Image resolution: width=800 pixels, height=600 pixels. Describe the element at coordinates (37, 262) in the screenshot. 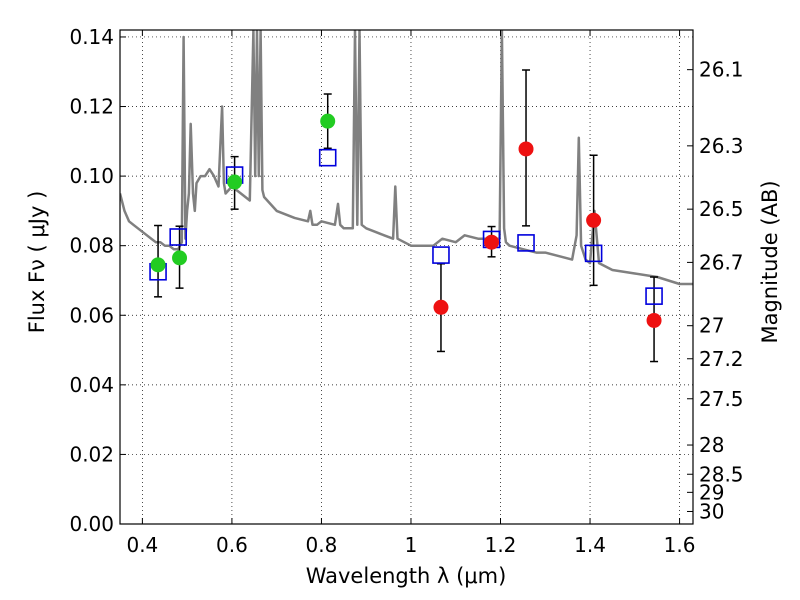

I see `y-axis-title: Flux Fν ( μJy )` at that location.